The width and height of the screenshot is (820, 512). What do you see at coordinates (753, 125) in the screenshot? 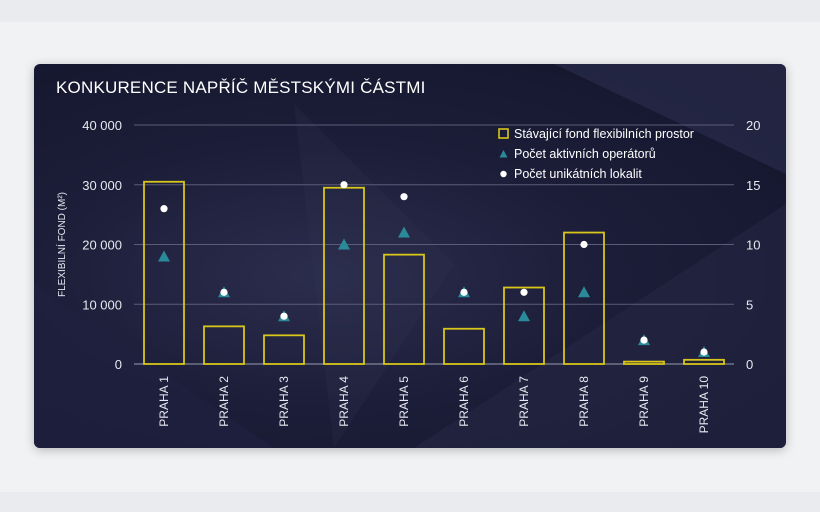
I see `y2-tick-label: 20` at bounding box center [753, 125].